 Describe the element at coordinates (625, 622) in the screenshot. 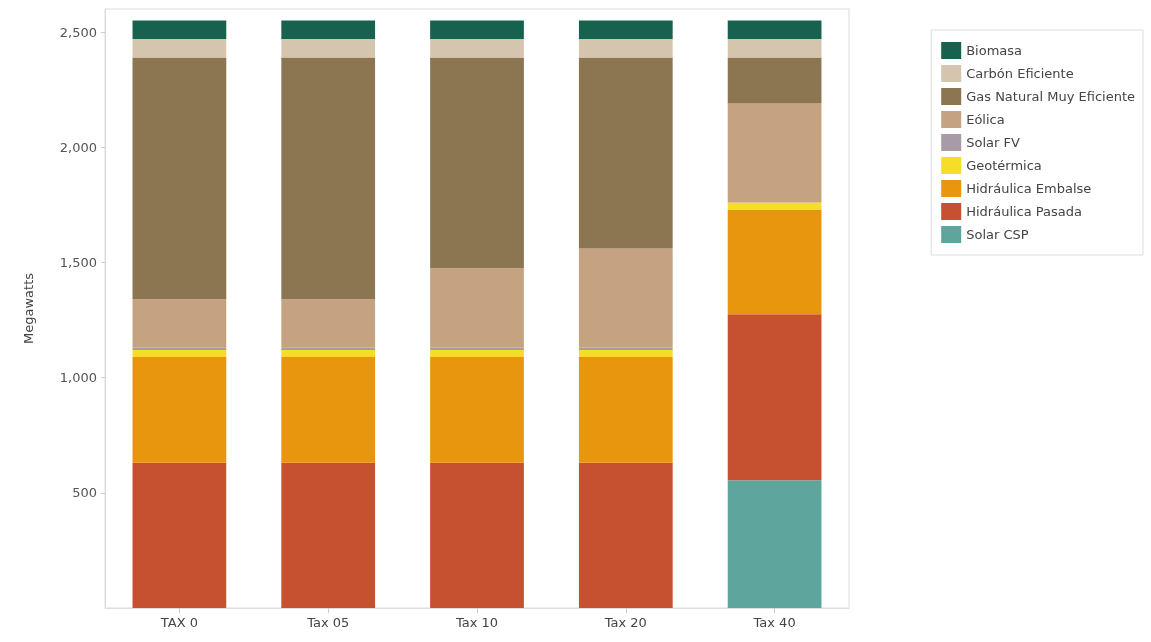

I see `x-tick-label: Tax 20` at that location.